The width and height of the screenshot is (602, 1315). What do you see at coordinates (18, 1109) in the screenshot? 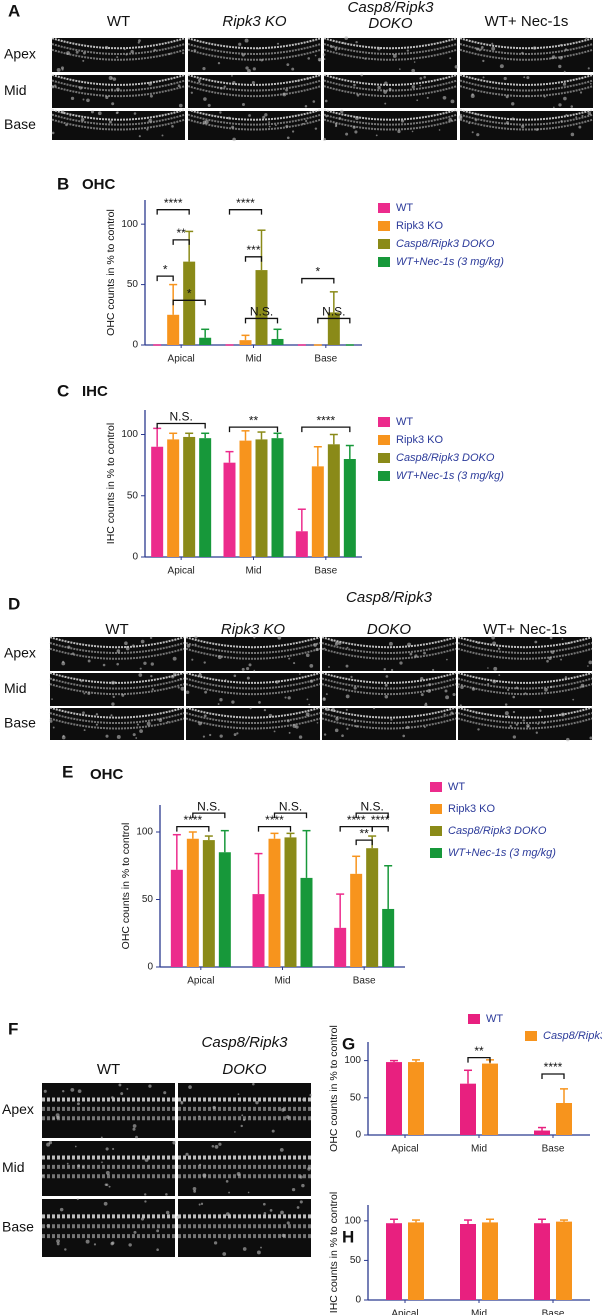
I see `row-label: Apex` at bounding box center [18, 1109].